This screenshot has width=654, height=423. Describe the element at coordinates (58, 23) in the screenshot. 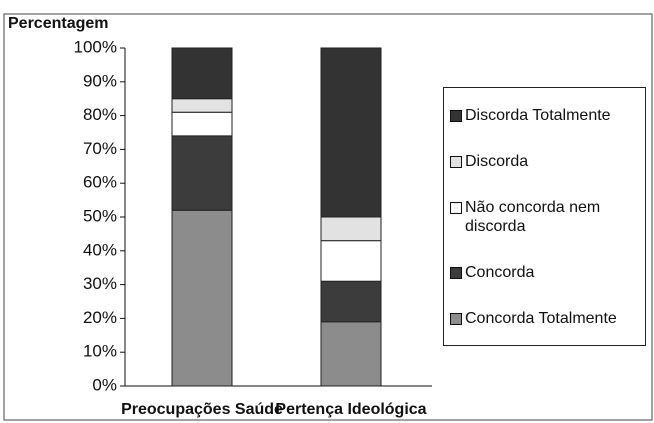

I see `y-axis-title: Percentagem` at that location.